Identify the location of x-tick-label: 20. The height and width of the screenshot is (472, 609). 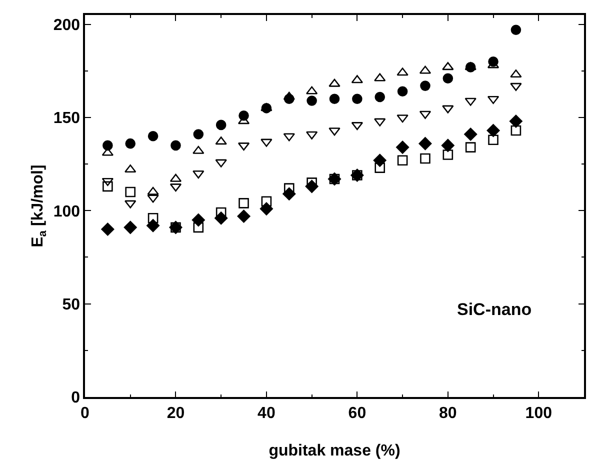
(175, 413).